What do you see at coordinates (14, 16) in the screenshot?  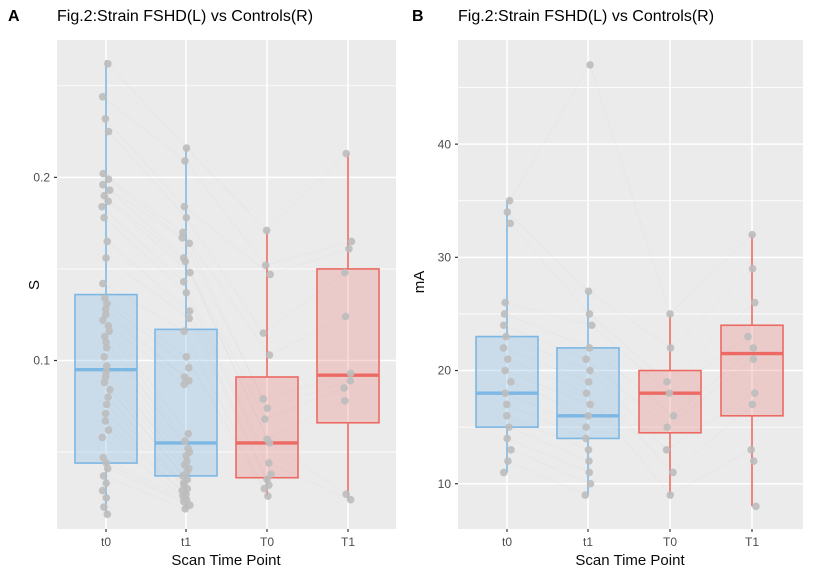 I see `panel-a-tag: A` at bounding box center [14, 16].